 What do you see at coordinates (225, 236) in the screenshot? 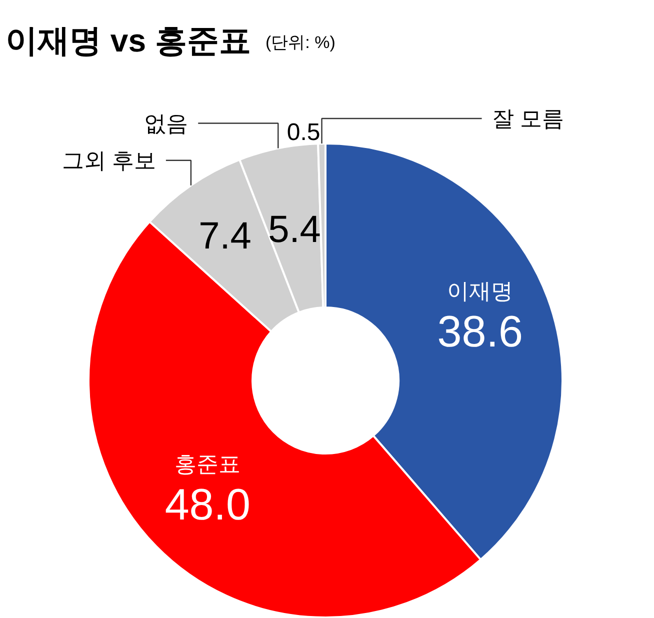
I see `data-label: 7.4` at bounding box center [225, 236].